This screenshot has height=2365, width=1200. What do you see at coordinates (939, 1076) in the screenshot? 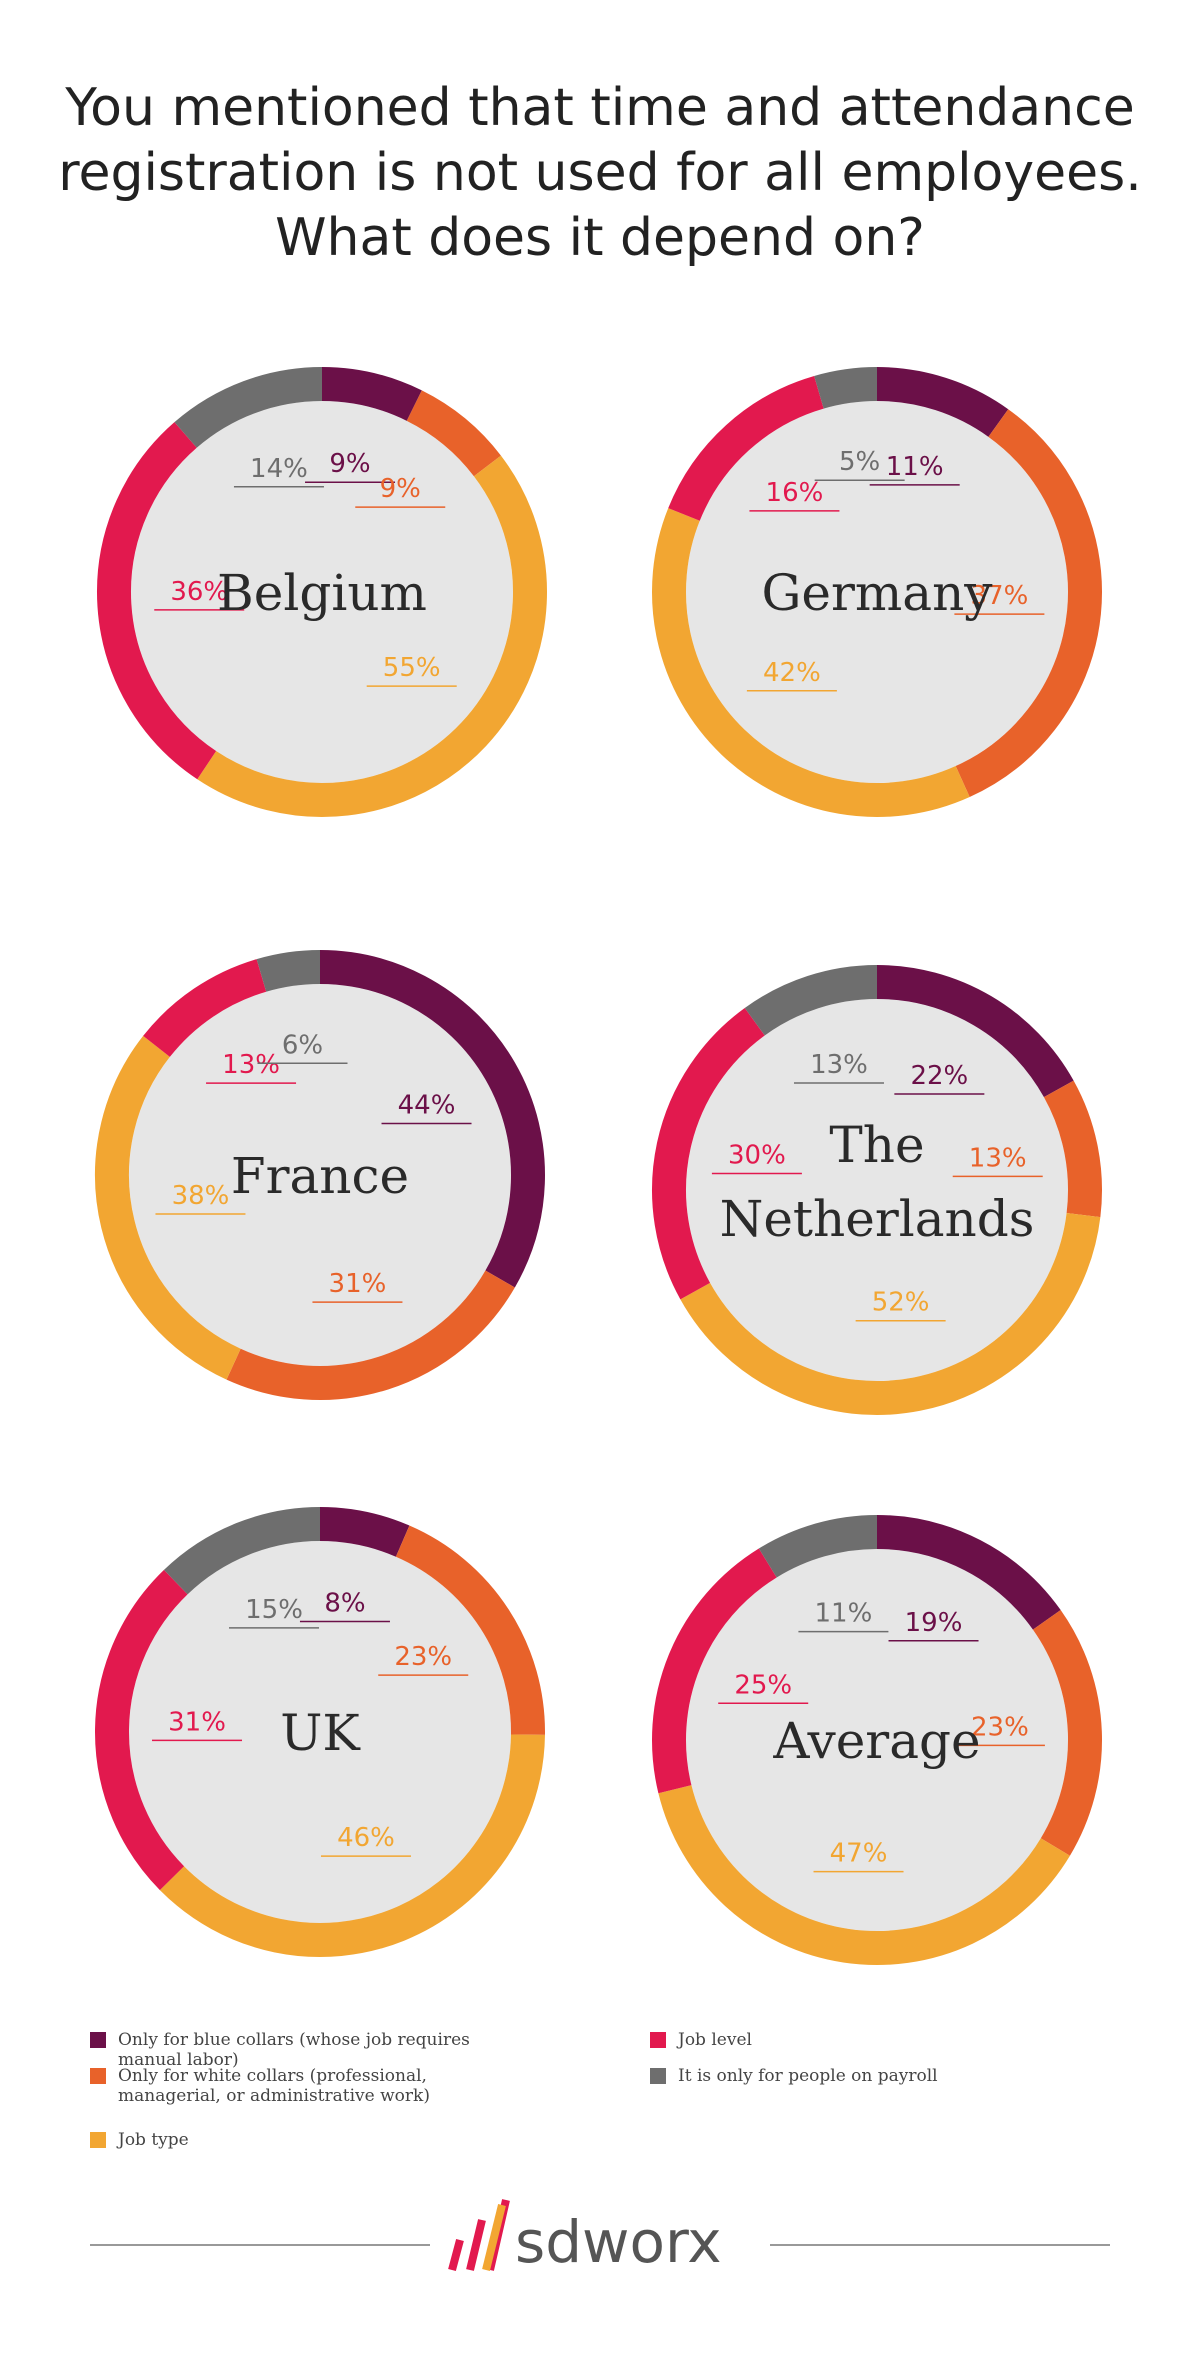
I see `value-label: 22%` at bounding box center [939, 1076].